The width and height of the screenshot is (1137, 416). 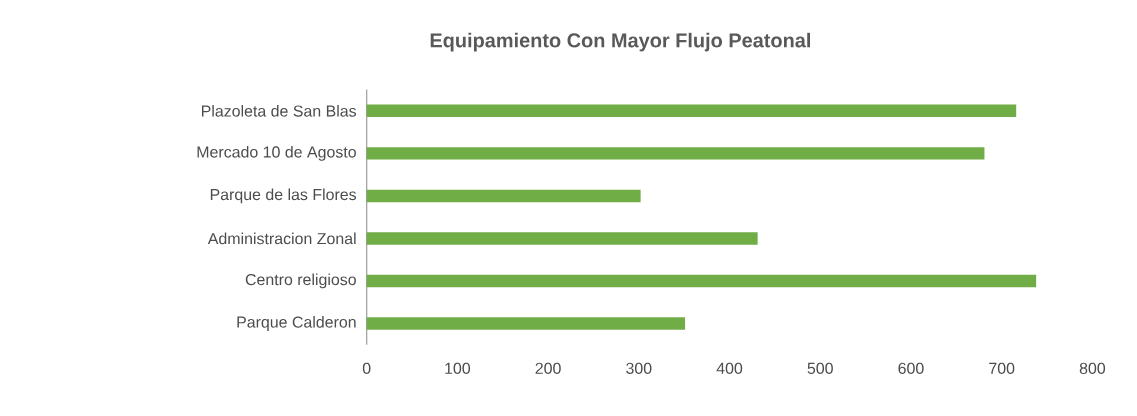 I want to click on x-tick-label: 0, so click(x=366, y=368).